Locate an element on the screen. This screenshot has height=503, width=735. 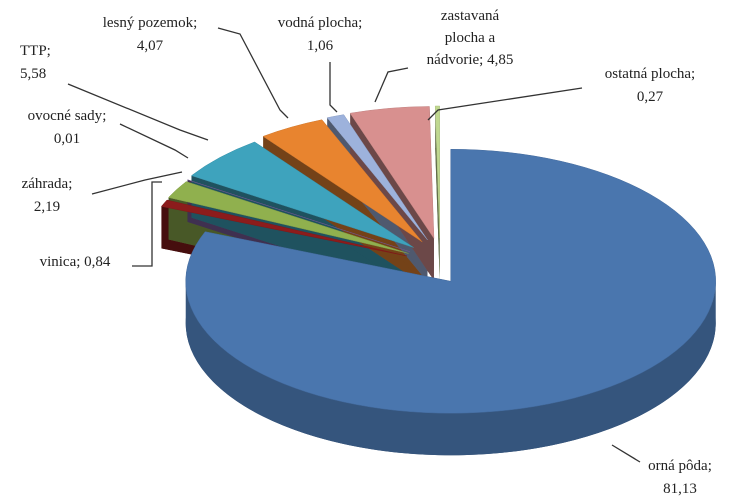
data-label-name: ostatná plocha is located at coordinates (648, 74).